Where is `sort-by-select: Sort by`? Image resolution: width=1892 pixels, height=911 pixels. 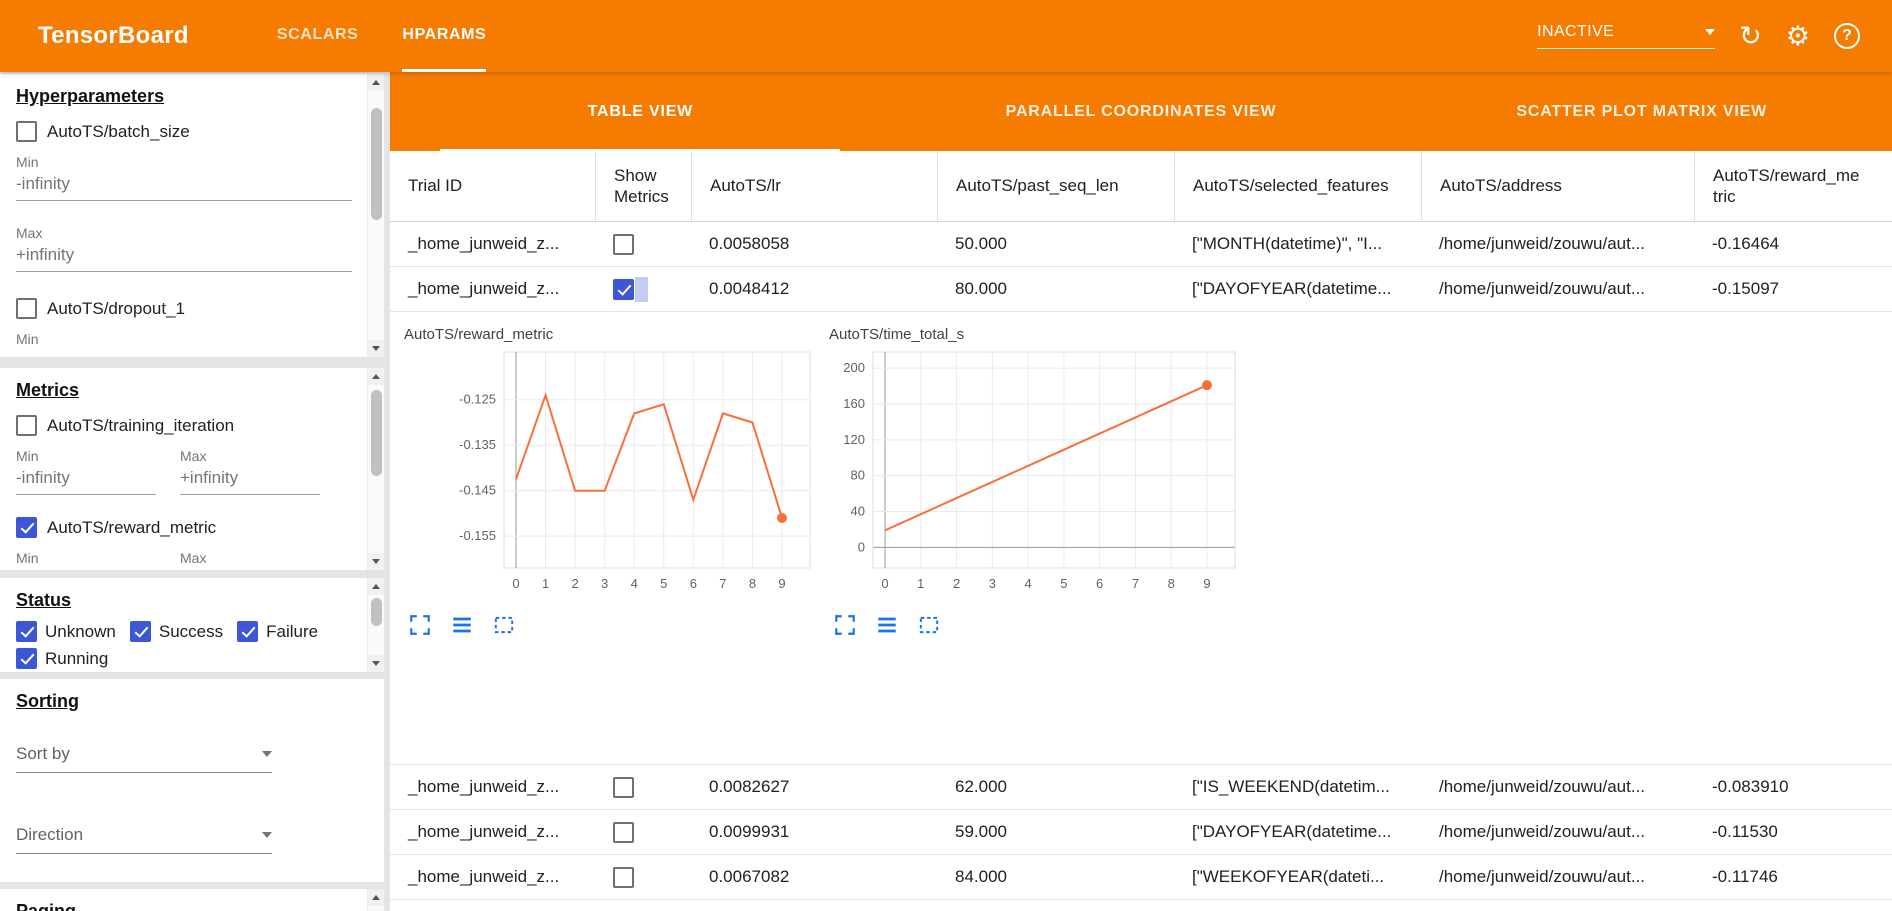 sort-by-select: Sort by is located at coordinates (144, 758).